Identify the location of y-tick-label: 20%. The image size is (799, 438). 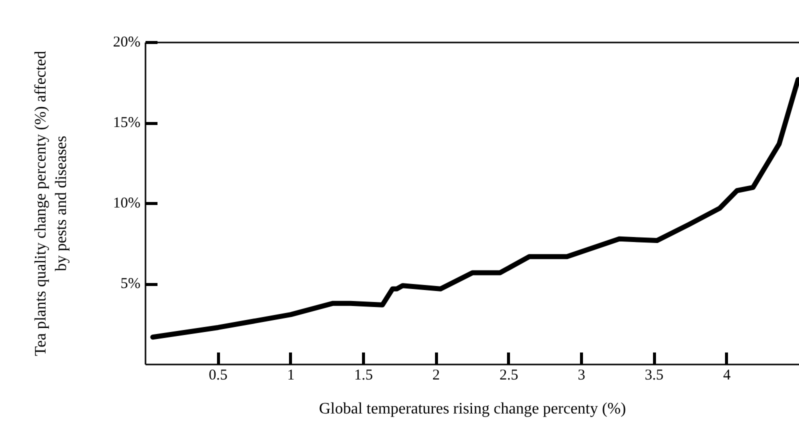
(127, 42).